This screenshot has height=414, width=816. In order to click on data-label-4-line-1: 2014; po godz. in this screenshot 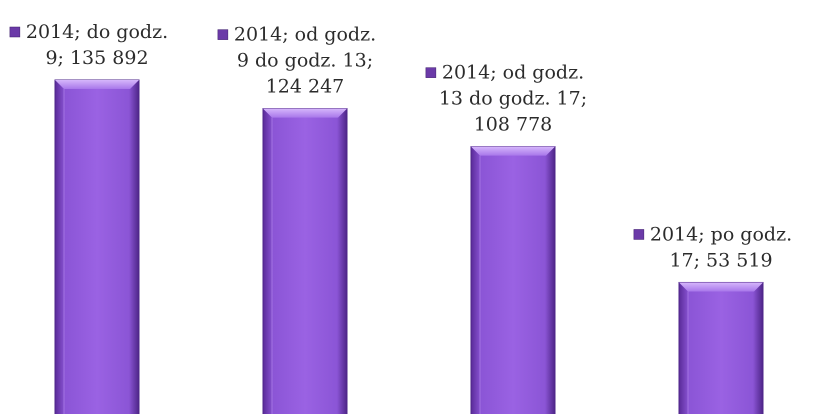, I will do `click(721, 234)`.